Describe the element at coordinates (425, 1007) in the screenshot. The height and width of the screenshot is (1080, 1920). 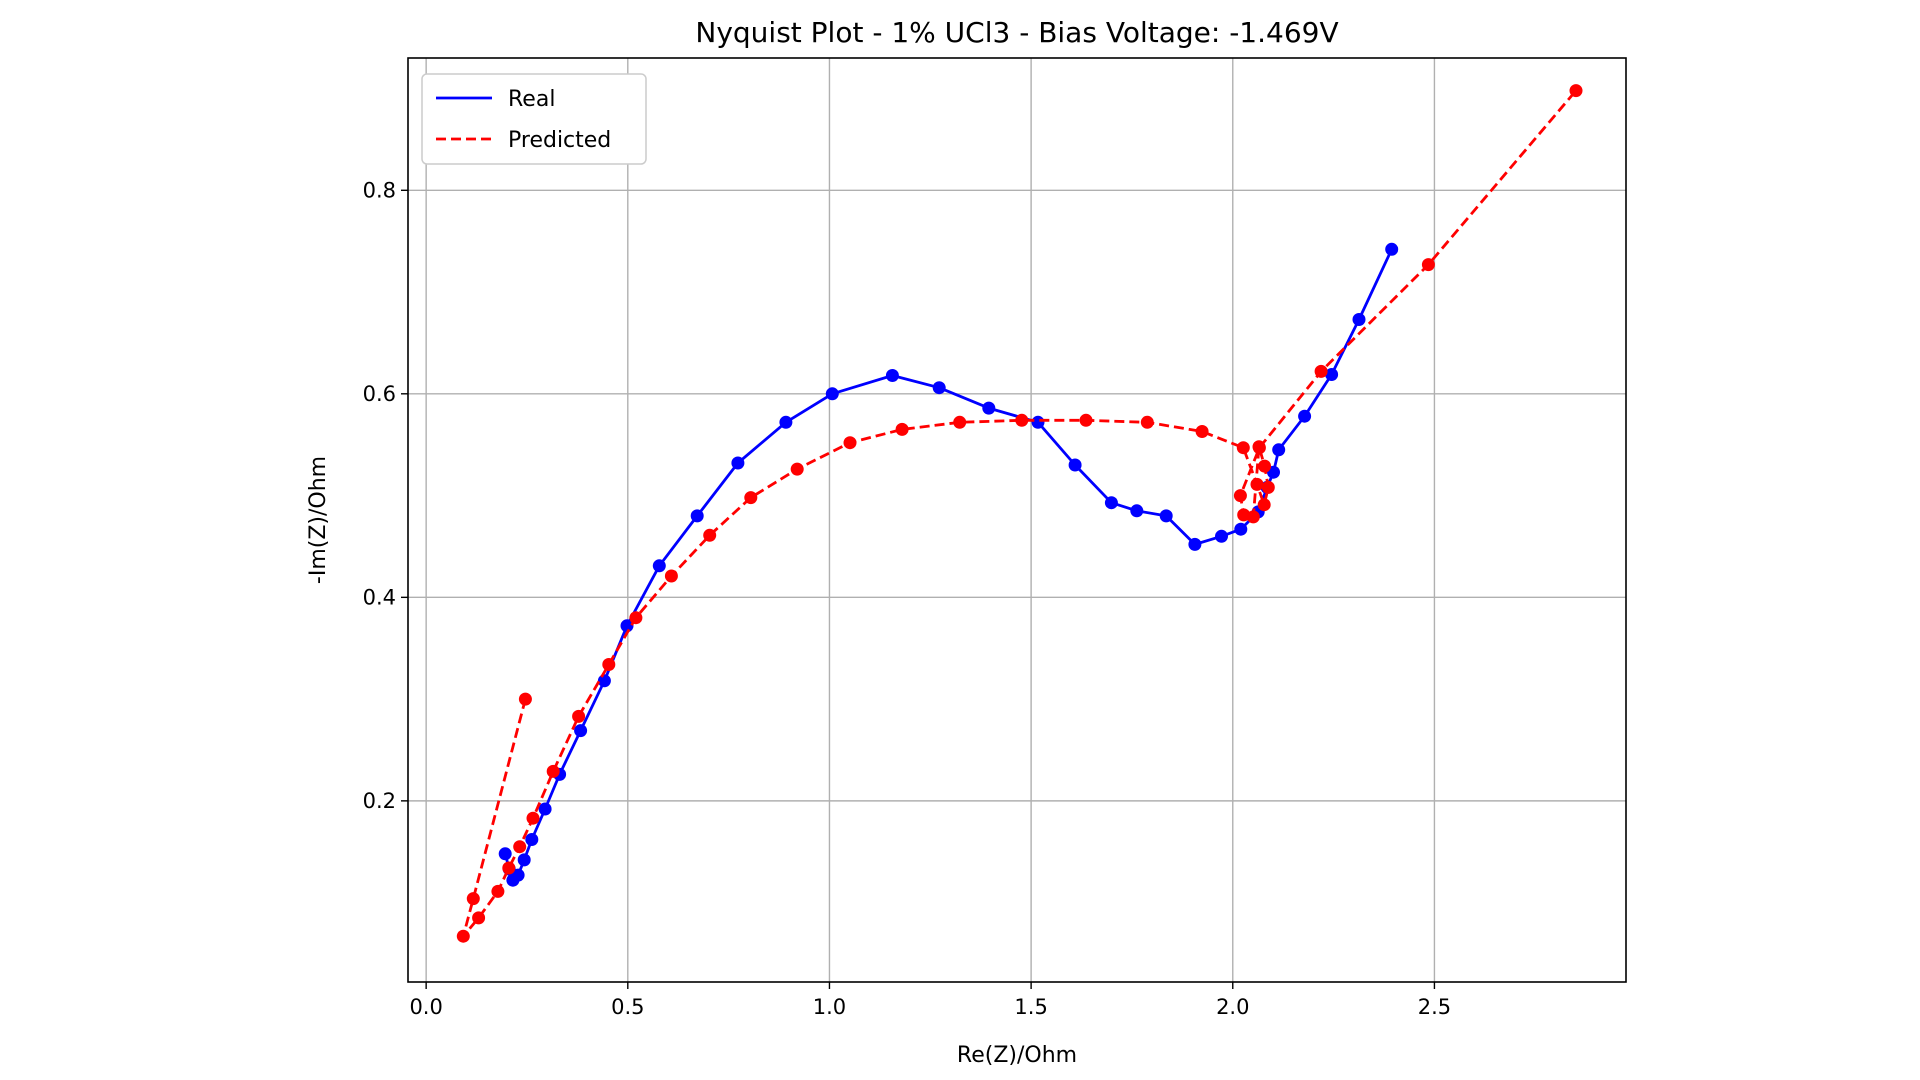
I see `x-tick-label: 0.0` at that location.